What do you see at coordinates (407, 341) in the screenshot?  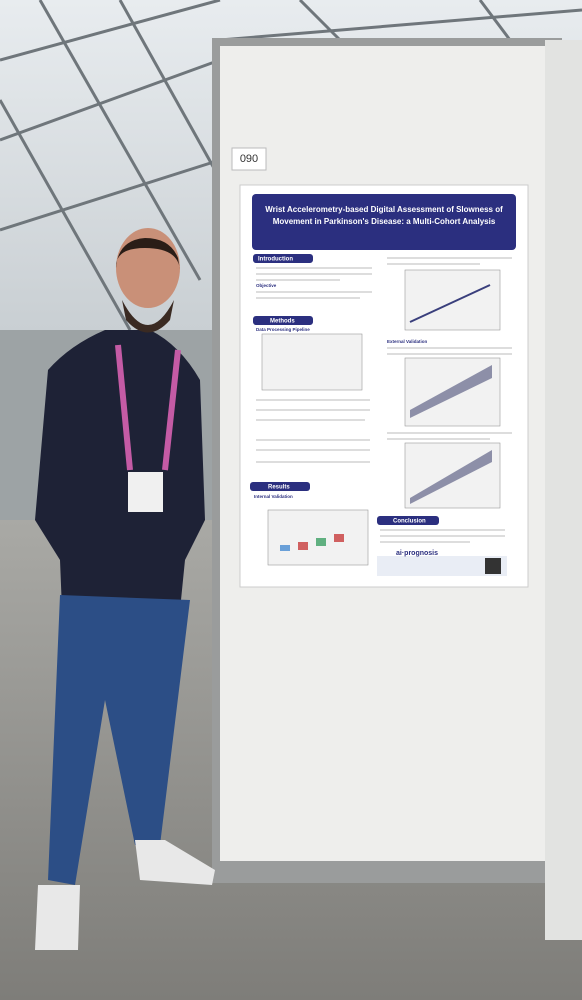 I see `subheading: External Validation` at bounding box center [407, 341].